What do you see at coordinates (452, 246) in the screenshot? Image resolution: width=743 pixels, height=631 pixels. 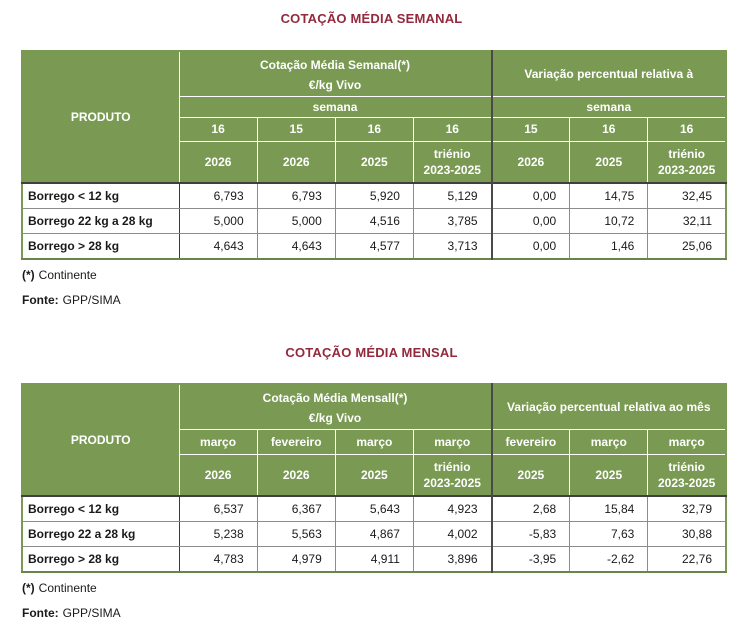 I see `value-cell: 3,713` at bounding box center [452, 246].